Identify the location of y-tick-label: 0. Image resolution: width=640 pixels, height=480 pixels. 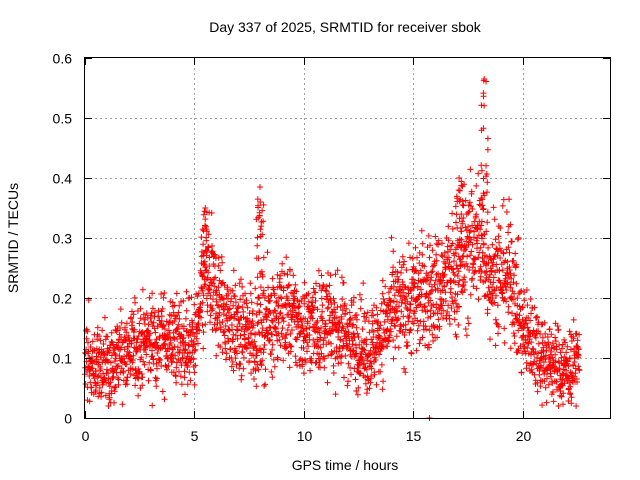
(68, 419).